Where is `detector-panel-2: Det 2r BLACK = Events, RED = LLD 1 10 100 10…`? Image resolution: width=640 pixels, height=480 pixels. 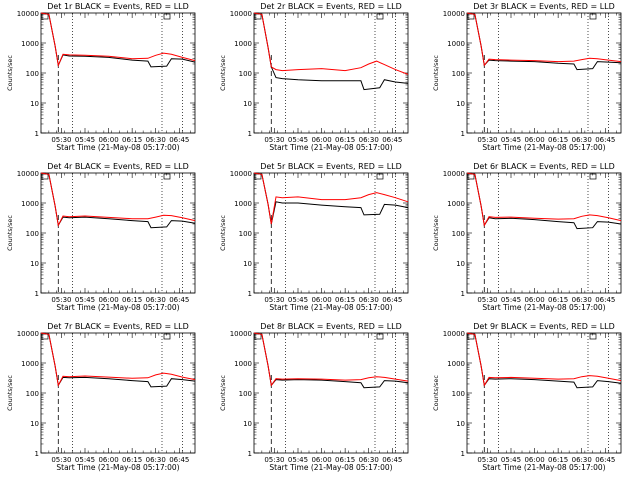 detector-panel-2: Det 2r BLACK = Events, RED = LLD 1 10 100 10… is located at coordinates (314, 77).